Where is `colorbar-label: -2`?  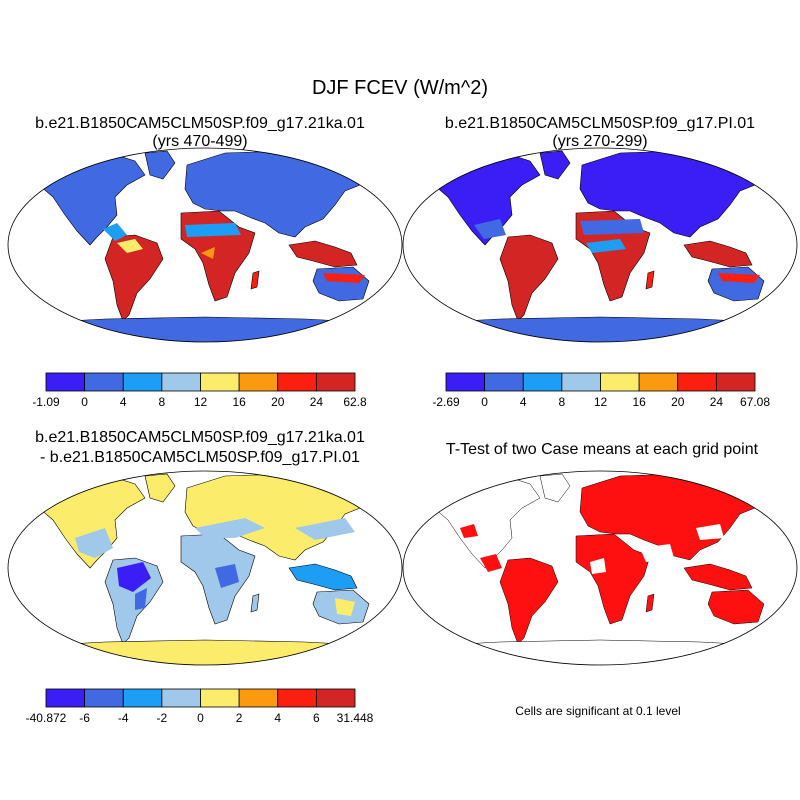 colorbar-label: -2 is located at coordinates (162, 718).